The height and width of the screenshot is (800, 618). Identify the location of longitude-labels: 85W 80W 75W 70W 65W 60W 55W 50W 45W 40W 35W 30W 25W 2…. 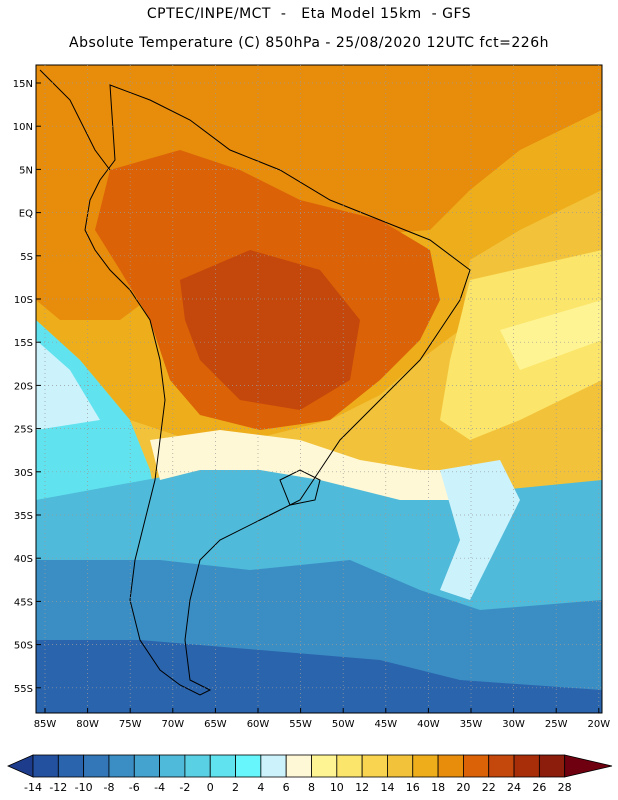
(322, 724).